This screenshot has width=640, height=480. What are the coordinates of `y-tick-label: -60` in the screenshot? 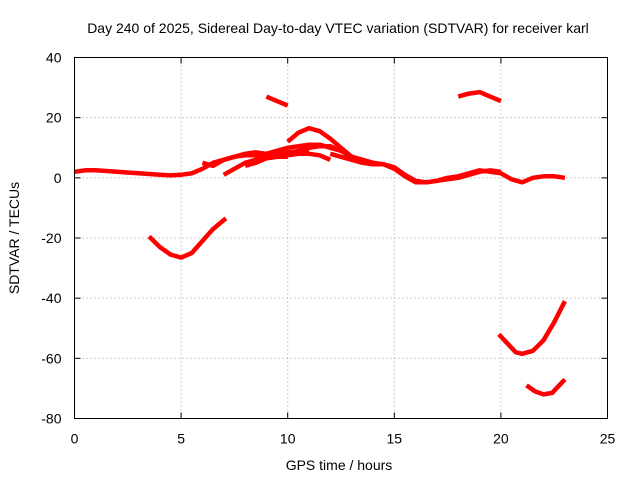 It's located at (51, 358).